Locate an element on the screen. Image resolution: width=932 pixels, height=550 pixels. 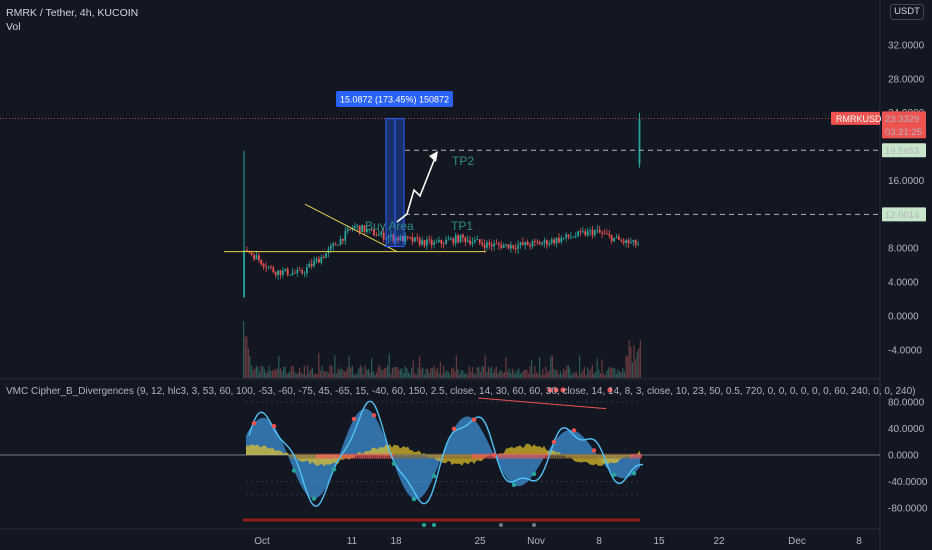
currency-button: USDT is located at coordinates (907, 12).